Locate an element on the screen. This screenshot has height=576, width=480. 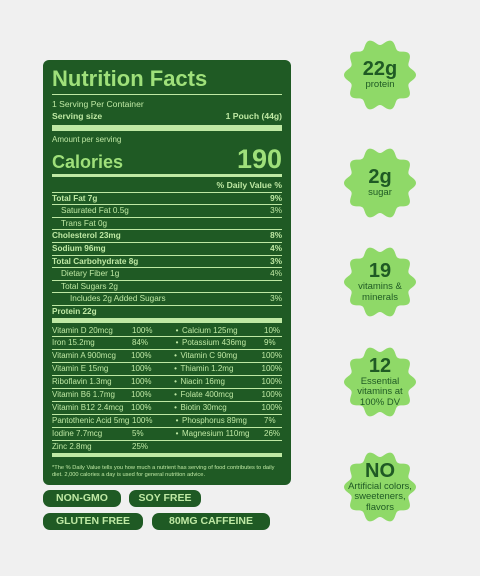
vitamin-name: Riboflavin 1.3mg is located at coordinates (82, 382).